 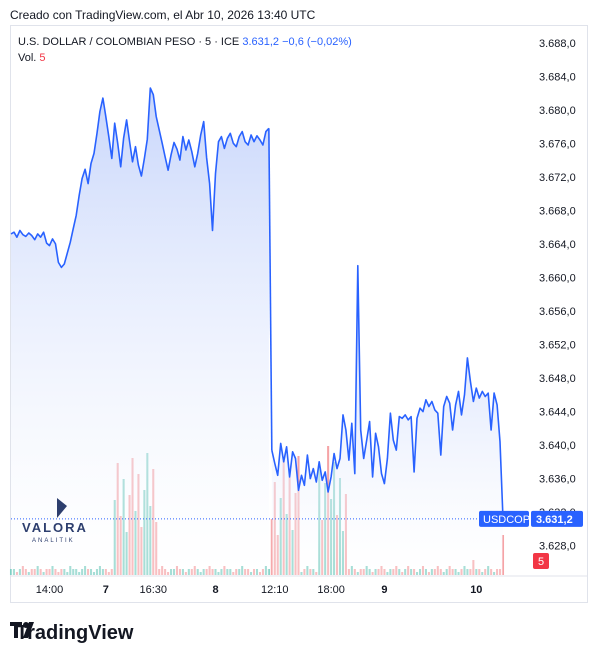 I want to click on price-badge, so click(x=557, y=518).